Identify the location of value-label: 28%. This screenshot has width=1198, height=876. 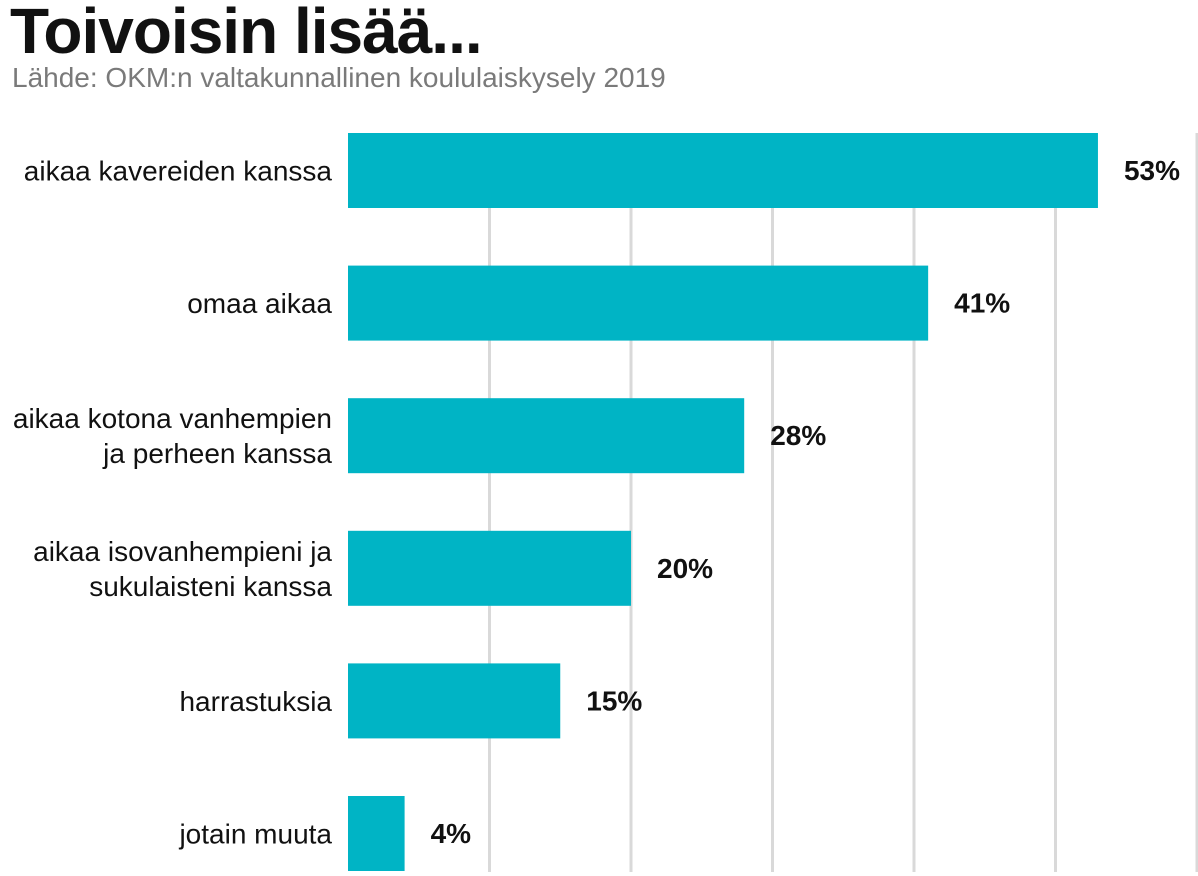
(798, 435).